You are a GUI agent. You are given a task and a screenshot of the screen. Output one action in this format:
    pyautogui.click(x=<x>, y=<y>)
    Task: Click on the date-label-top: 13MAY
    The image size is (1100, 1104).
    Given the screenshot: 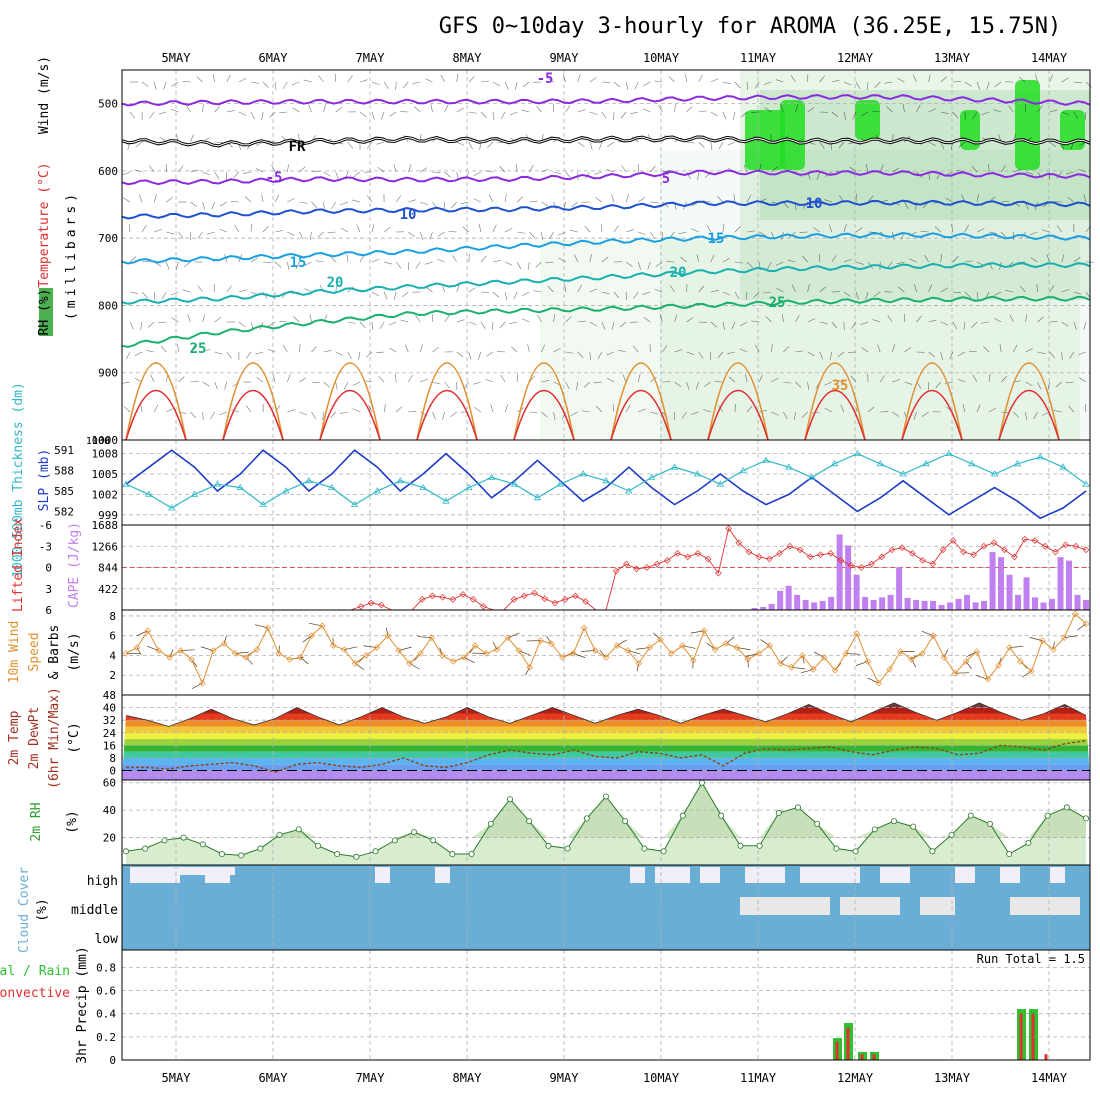 What is the action you would take?
    pyautogui.click(x=952, y=58)
    